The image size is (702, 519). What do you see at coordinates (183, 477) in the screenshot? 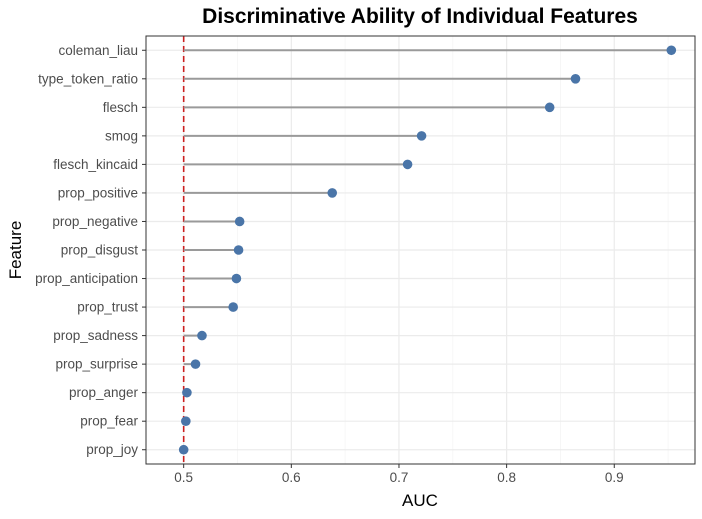
I see `x-tick-label: 0.5` at bounding box center [183, 477].